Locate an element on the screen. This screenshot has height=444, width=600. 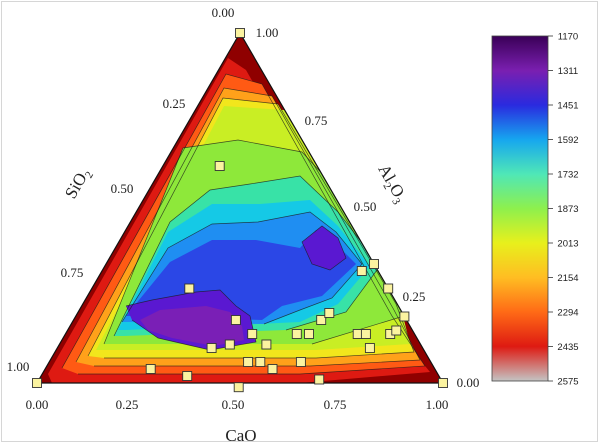
colorbar-tick-label-4: 1732 is located at coordinates (567, 175).